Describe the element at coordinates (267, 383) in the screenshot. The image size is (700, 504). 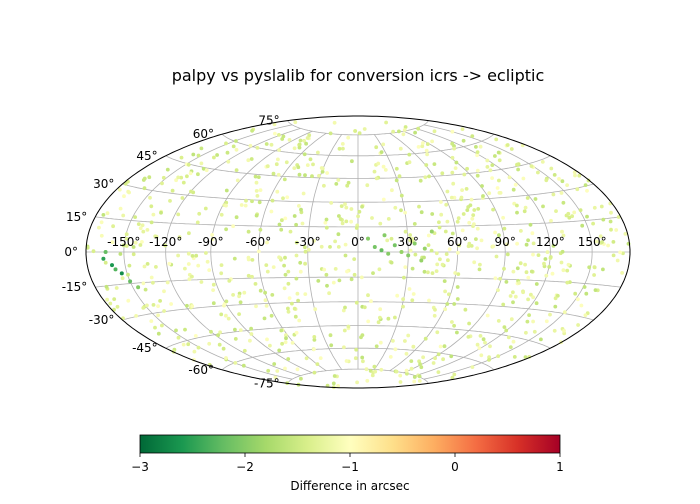
I see `latitude-tick-label: -75°` at that location.